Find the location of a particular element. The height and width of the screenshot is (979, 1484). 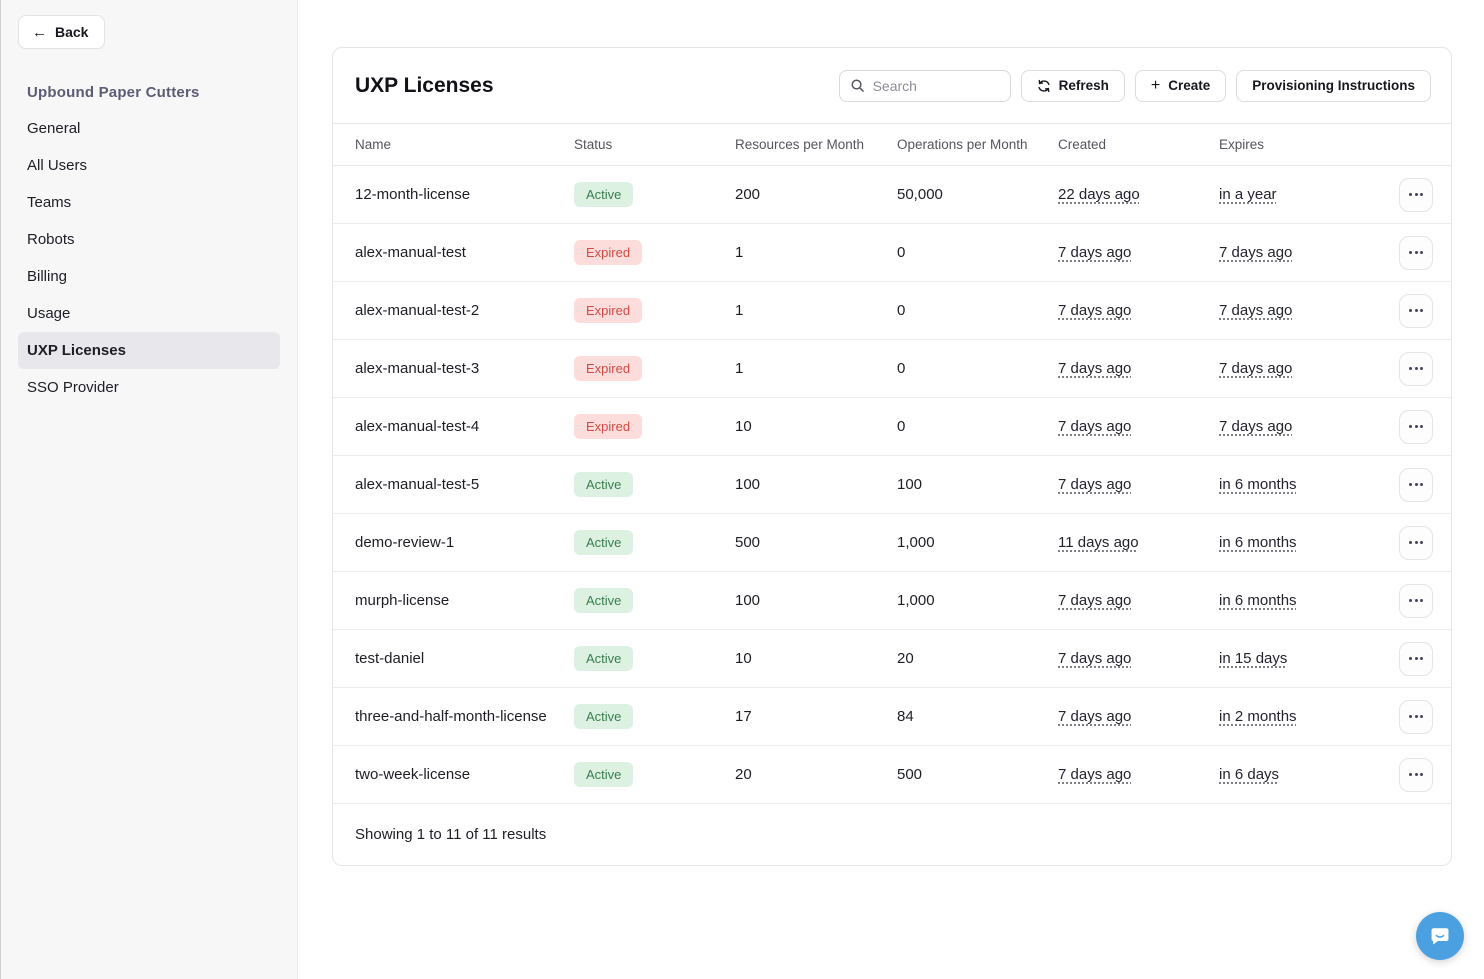

back-arrow-icon: ← is located at coordinates (39, 32).